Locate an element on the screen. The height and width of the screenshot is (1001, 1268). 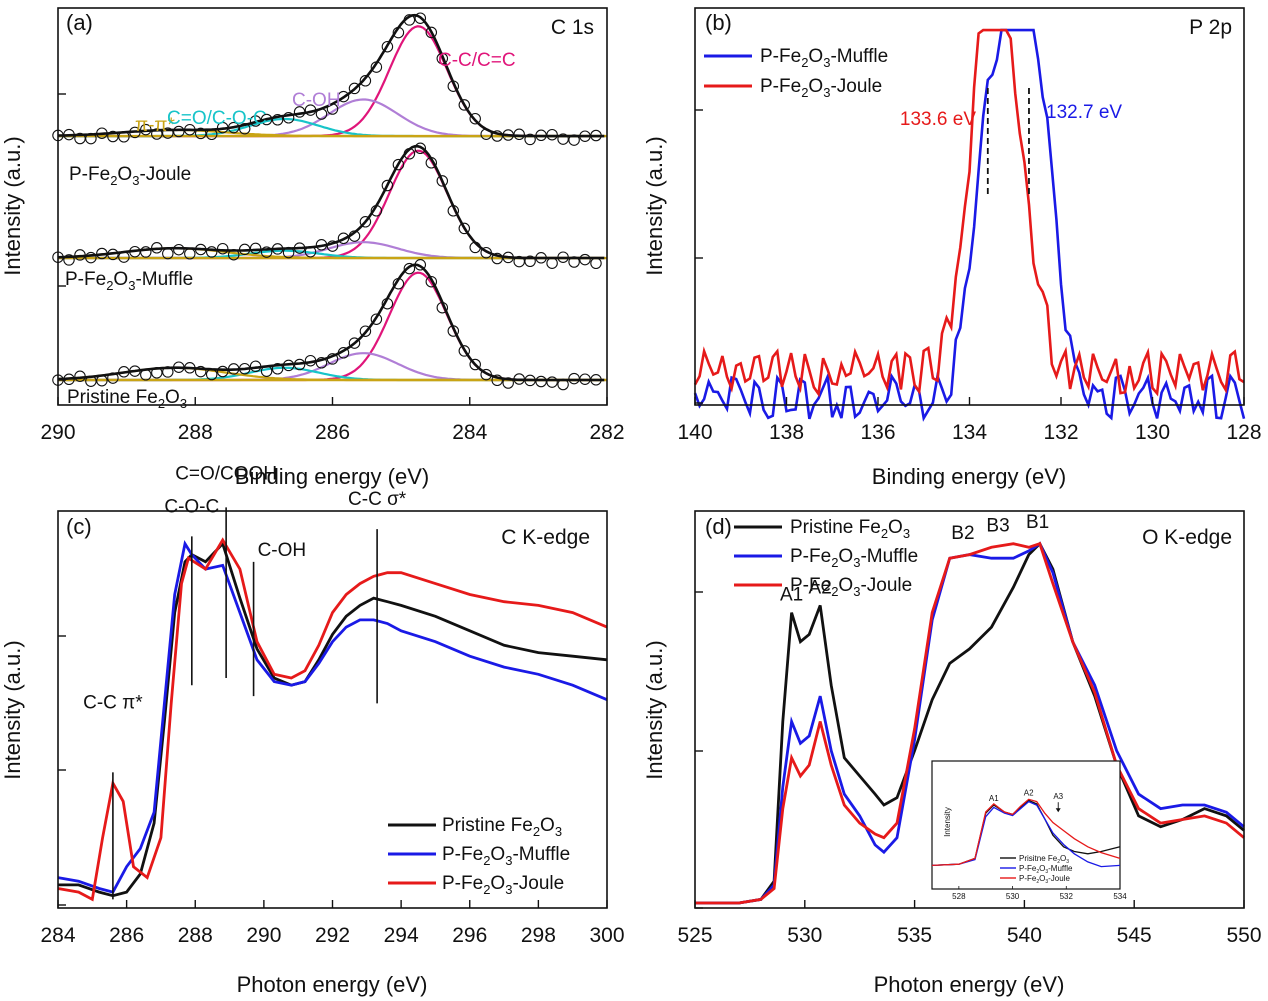
panel-c-label: (c) is located at coordinates (79, 526).